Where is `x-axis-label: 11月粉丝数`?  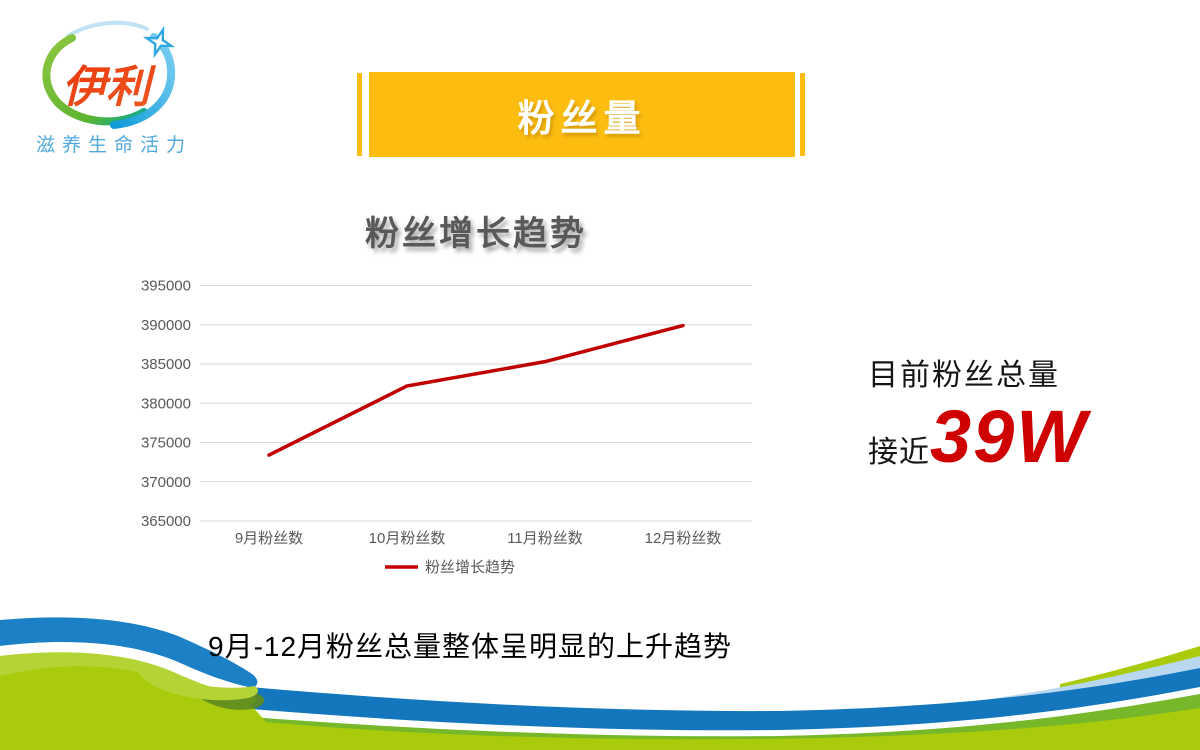
x-axis-label: 11月粉丝数 is located at coordinates (545, 538).